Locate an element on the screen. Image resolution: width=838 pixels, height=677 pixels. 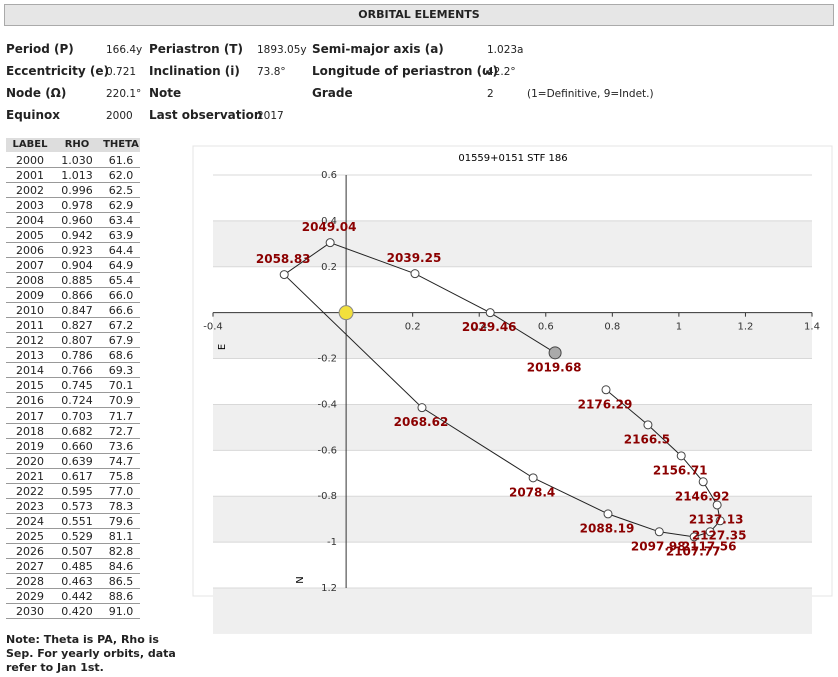
table-cell: 2001 is located at coordinates (30, 176).